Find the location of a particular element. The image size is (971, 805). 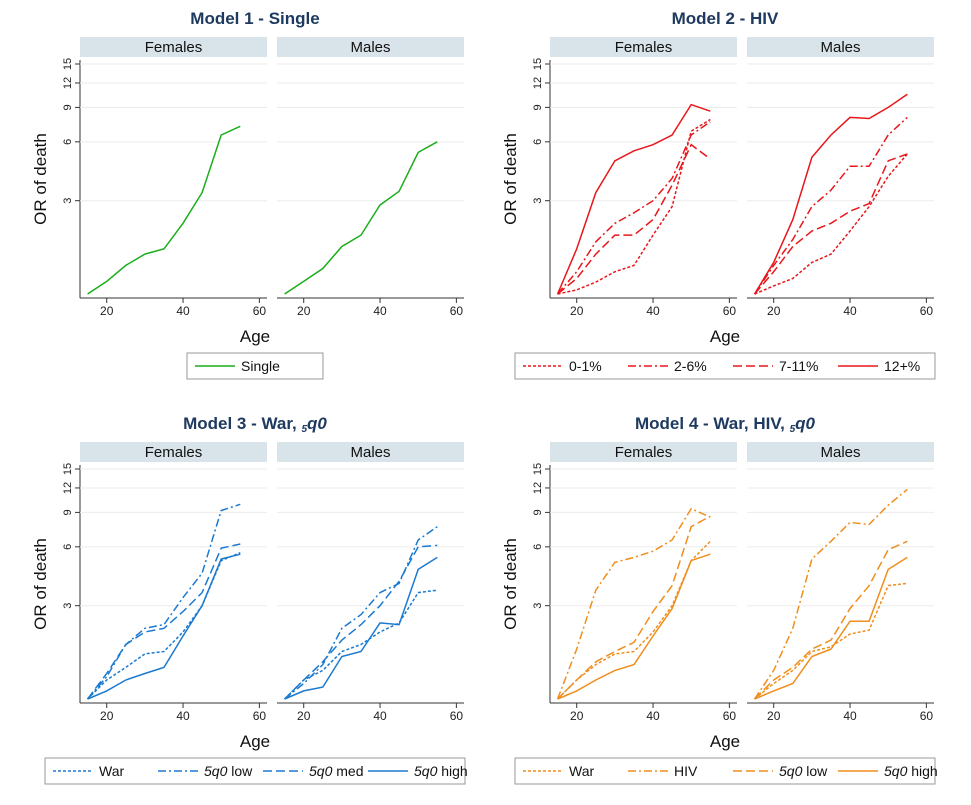

legend-label-2: 5q0 low is located at coordinates (228, 771).